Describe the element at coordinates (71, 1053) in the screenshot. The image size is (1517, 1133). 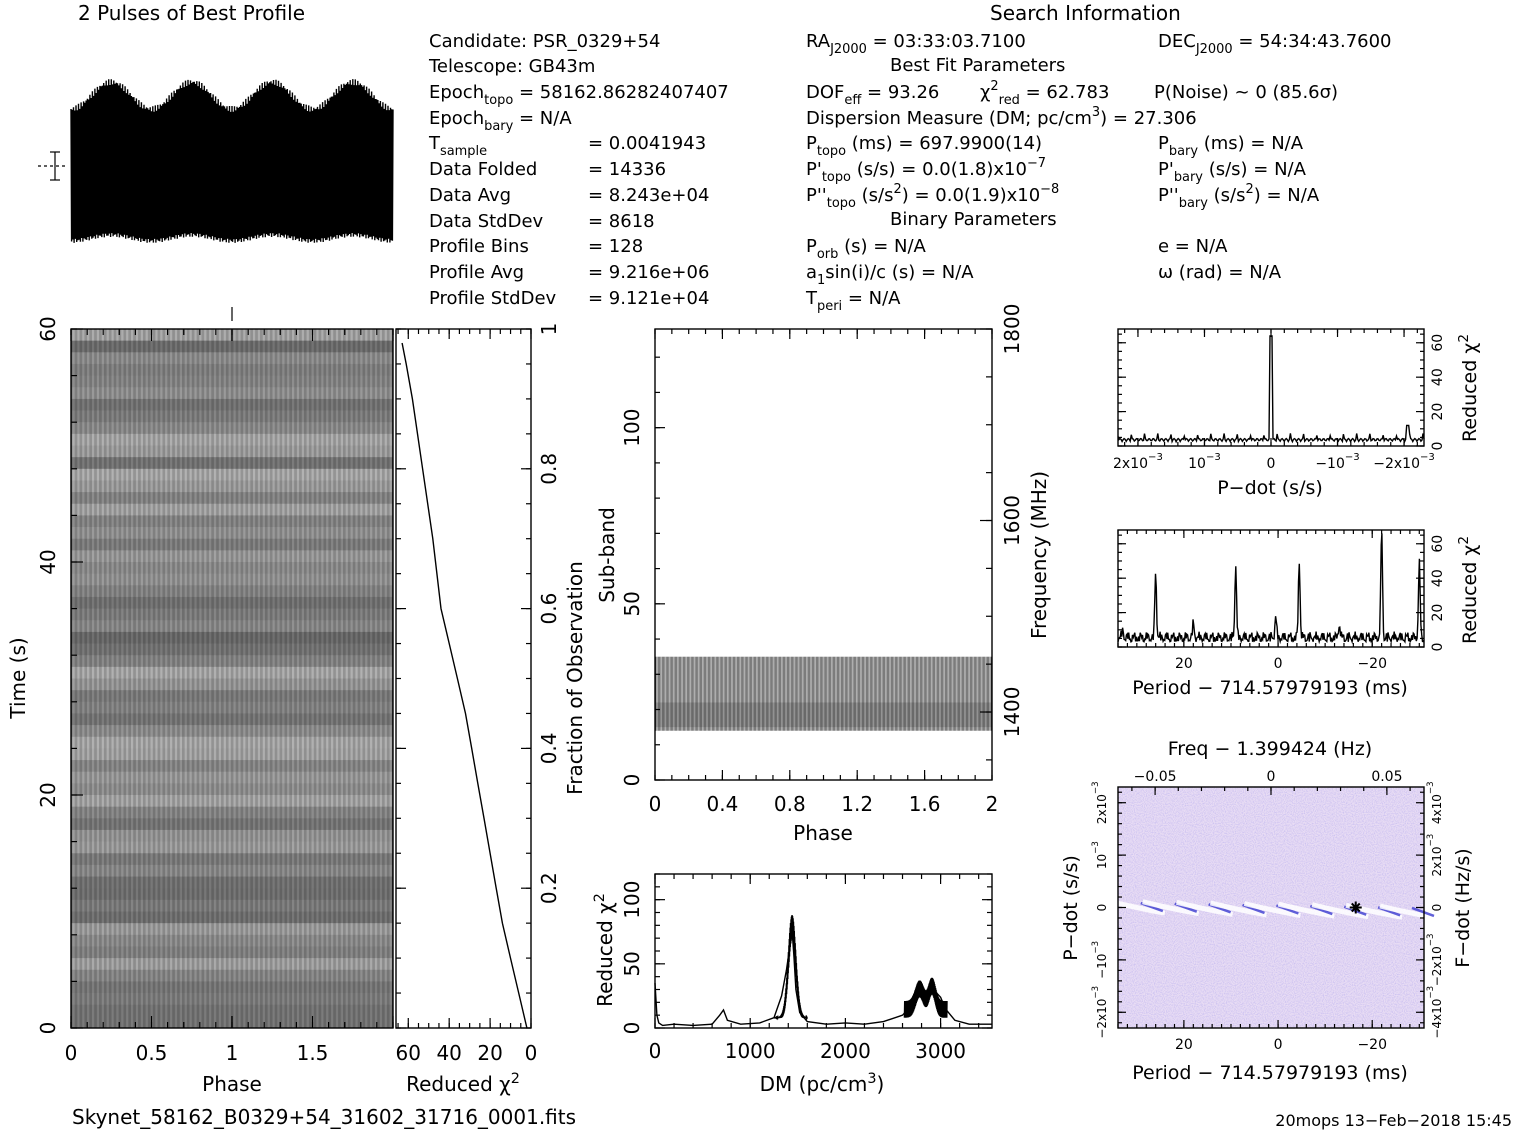
I see `phase-tick-label: 0` at that location.